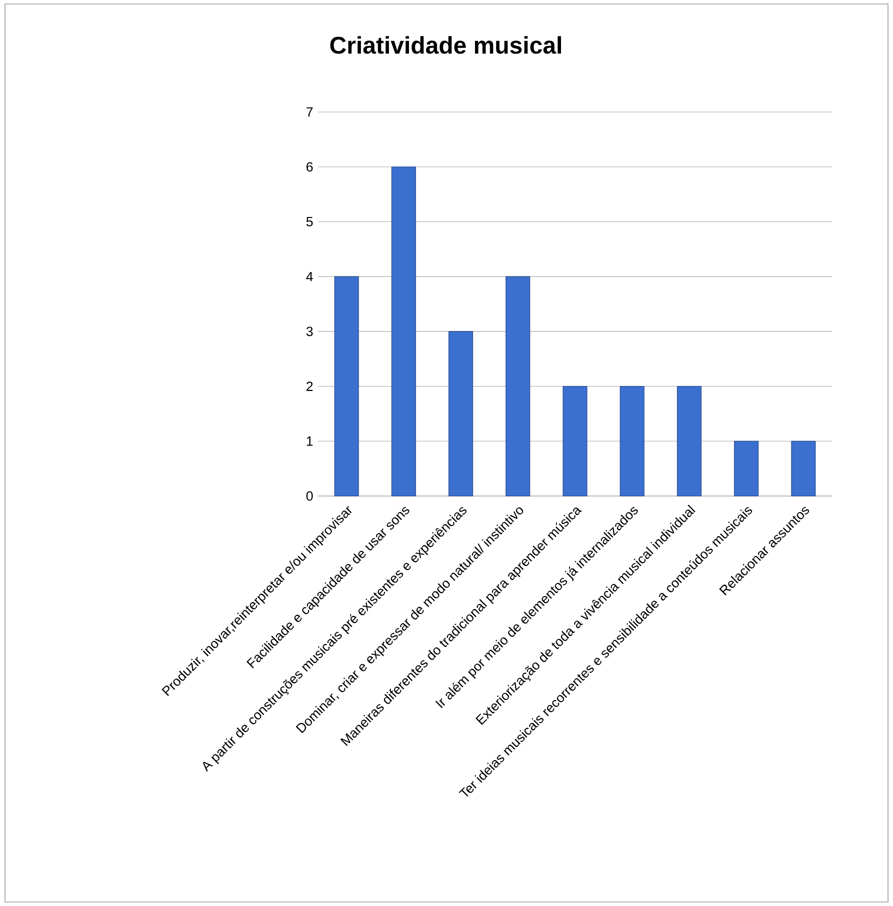 The height and width of the screenshot is (906, 893). I want to click on chart-title: Criatividade musical, so click(445, 45).